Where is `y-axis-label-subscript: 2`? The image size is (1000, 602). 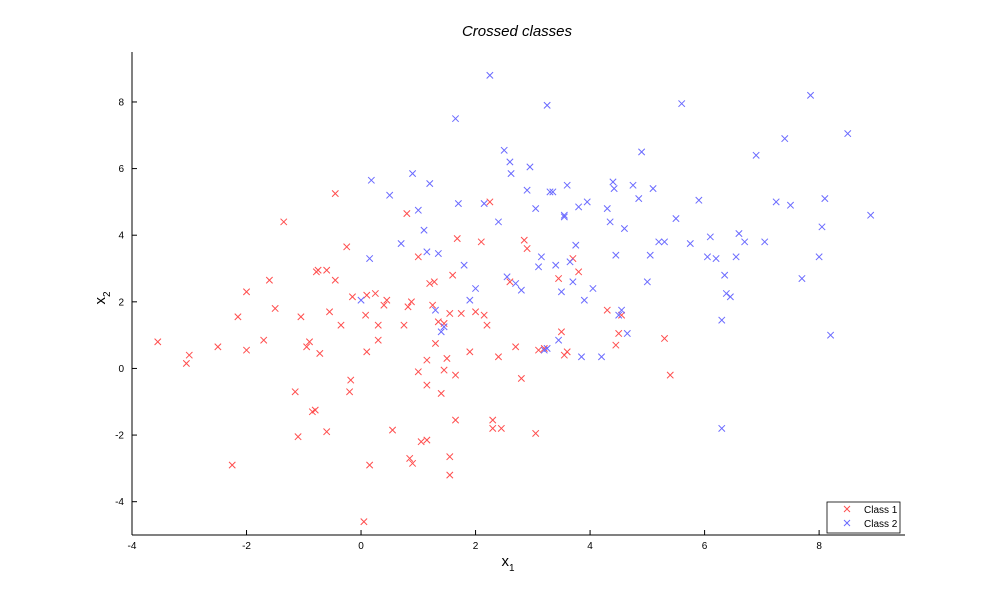 y-axis-label-subscript: 2 is located at coordinates (107, 294).